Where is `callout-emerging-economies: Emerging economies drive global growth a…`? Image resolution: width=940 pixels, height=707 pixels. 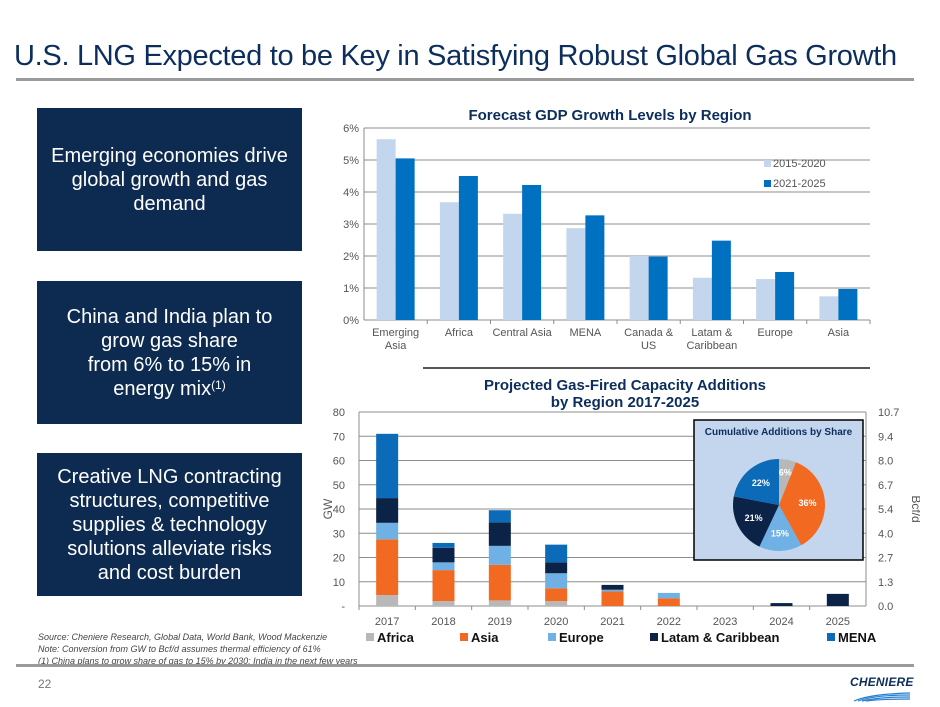
callout-emerging-economies: Emerging economies drive global growth a… is located at coordinates (169, 179).